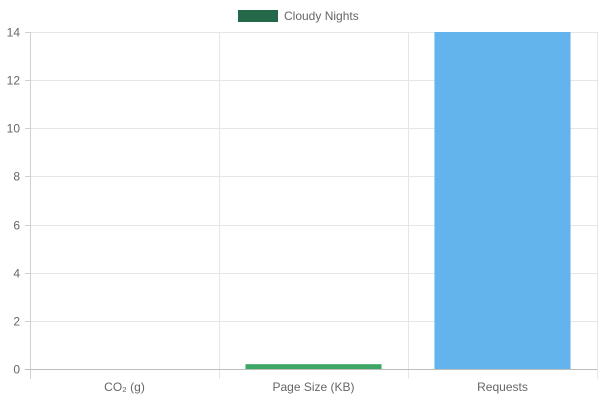 This screenshot has height=400, width=600. Describe the element at coordinates (16, 177) in the screenshot. I see `y-tick-label: 8` at that location.